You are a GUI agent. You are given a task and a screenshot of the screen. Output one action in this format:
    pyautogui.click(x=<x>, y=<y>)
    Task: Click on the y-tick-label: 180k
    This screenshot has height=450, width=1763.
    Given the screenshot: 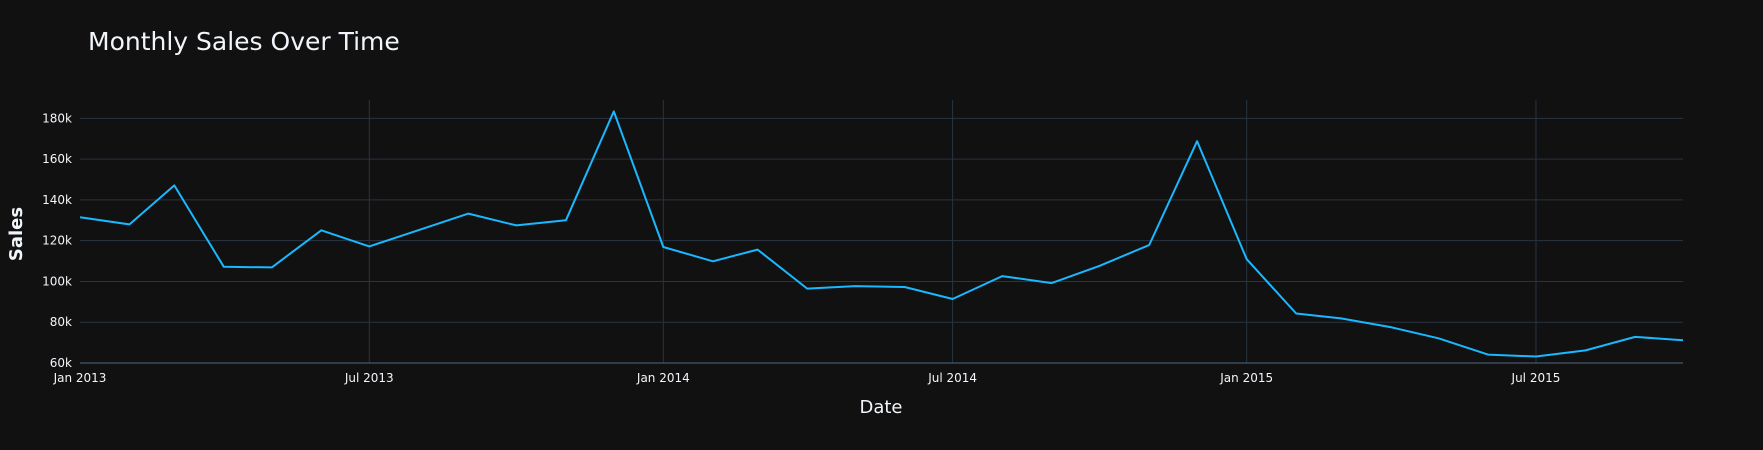 What is the action you would take?
    pyautogui.click(x=57, y=118)
    